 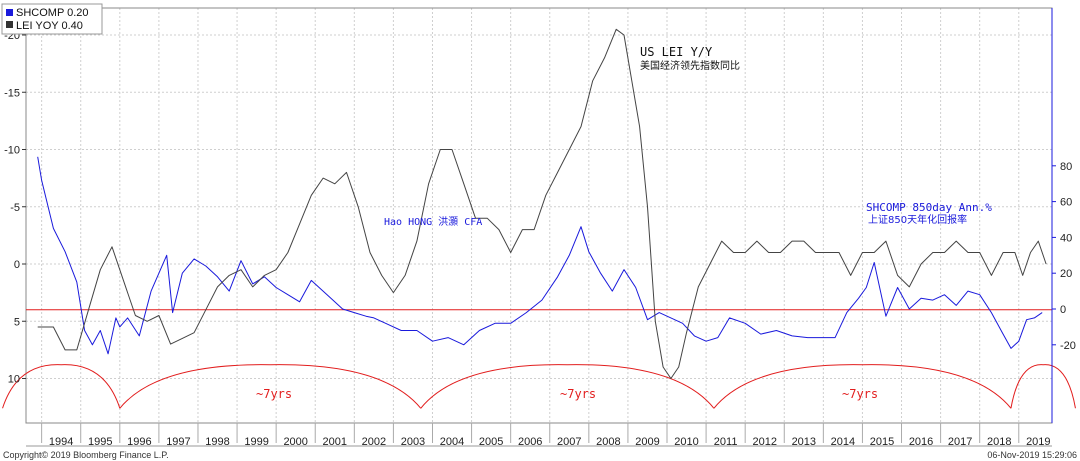 I want to click on x-tick-label: 2015, so click(x=882, y=442).